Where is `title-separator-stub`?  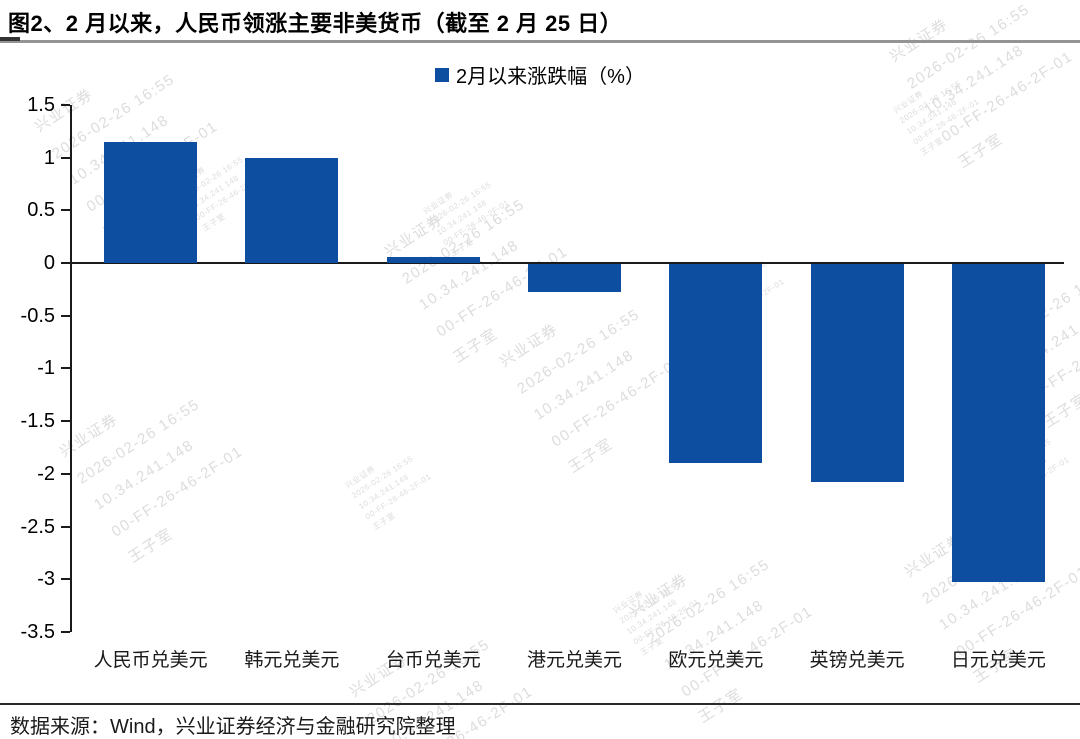 title-separator-stub is located at coordinates (10, 39).